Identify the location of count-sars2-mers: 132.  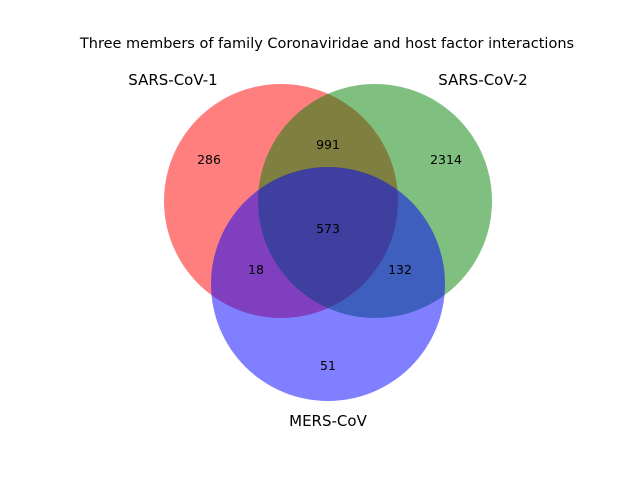
(400, 269).